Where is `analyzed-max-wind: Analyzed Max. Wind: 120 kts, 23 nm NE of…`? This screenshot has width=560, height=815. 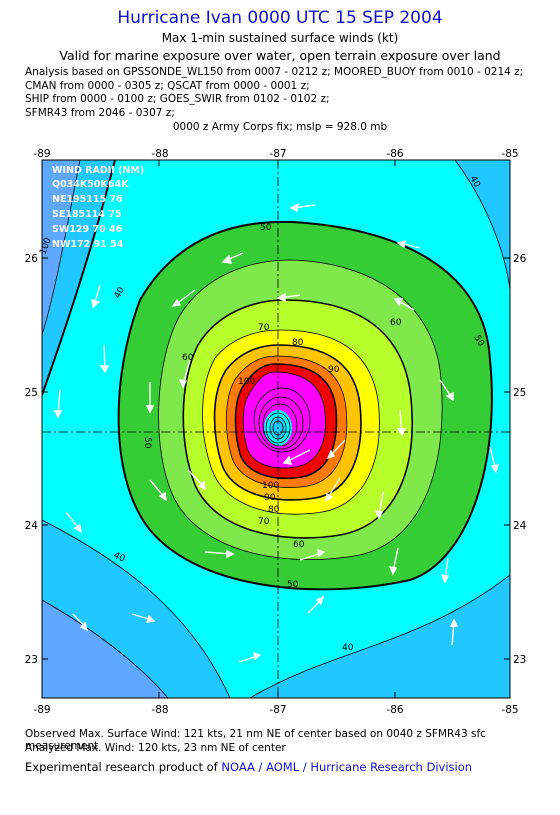 analyzed-max-wind: Analyzed Max. Wind: 120 kts, 23 nm NE of… is located at coordinates (155, 748).